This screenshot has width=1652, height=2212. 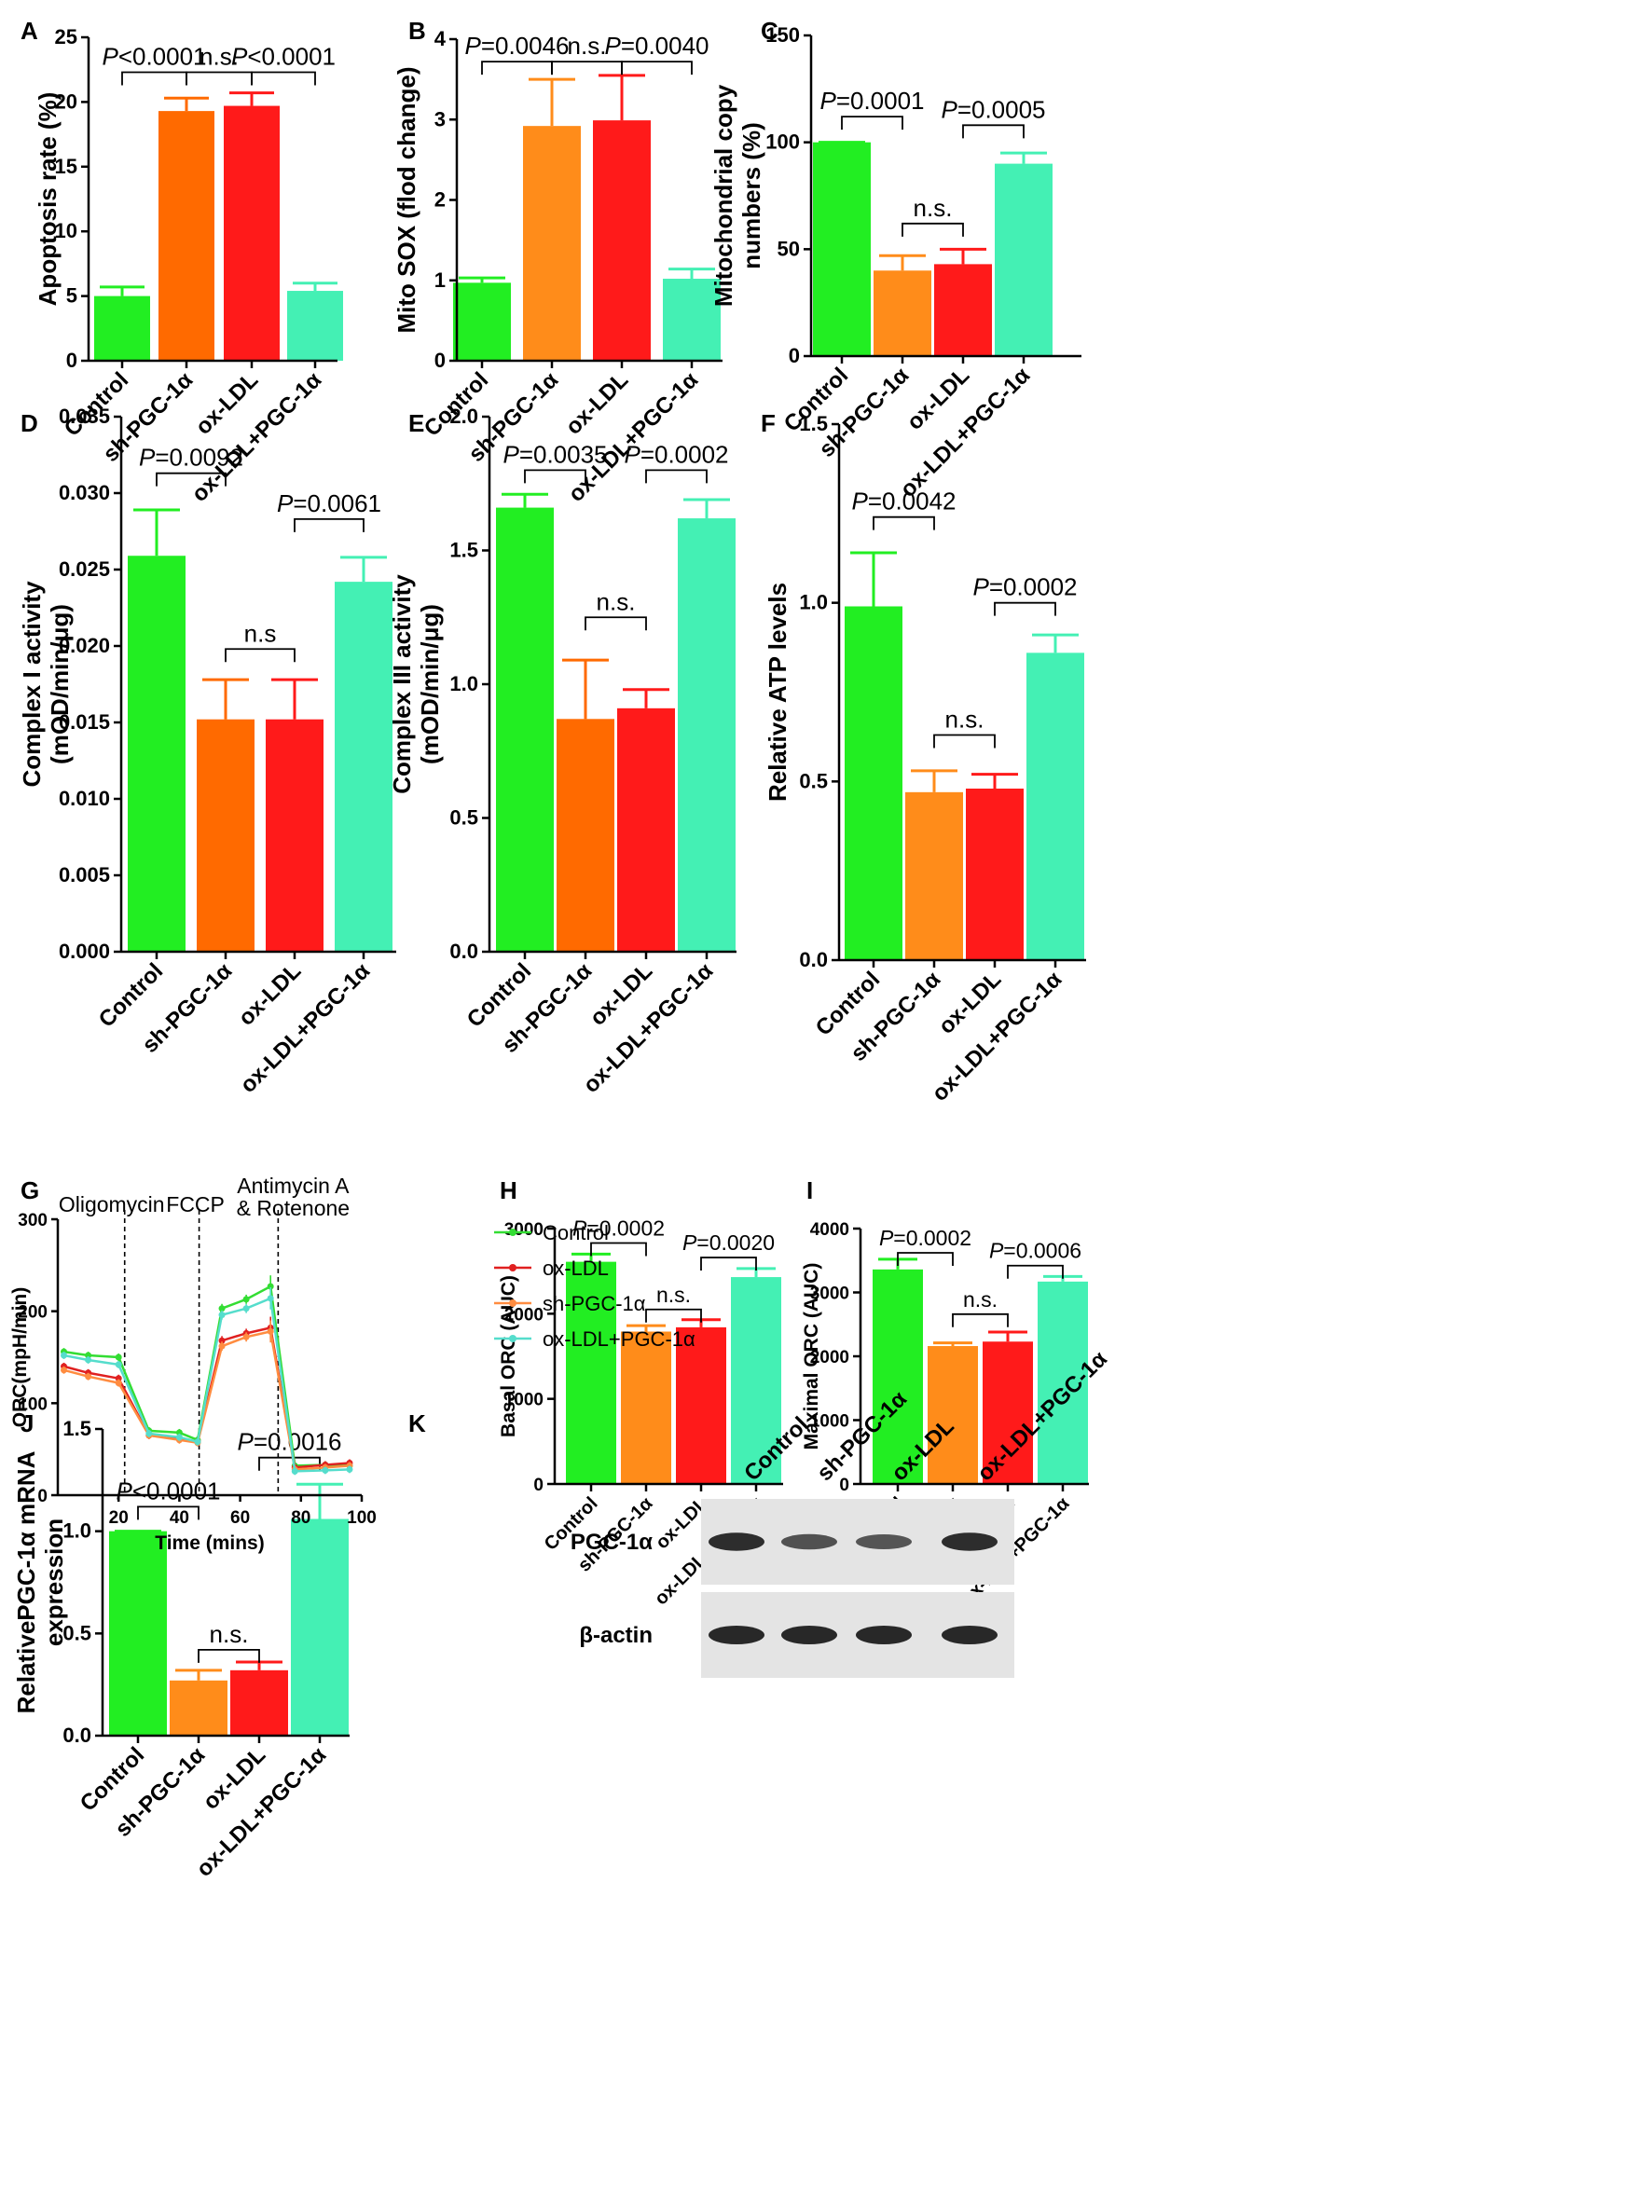 I want to click on y-tick-label: 100, so click(x=33, y=1404).